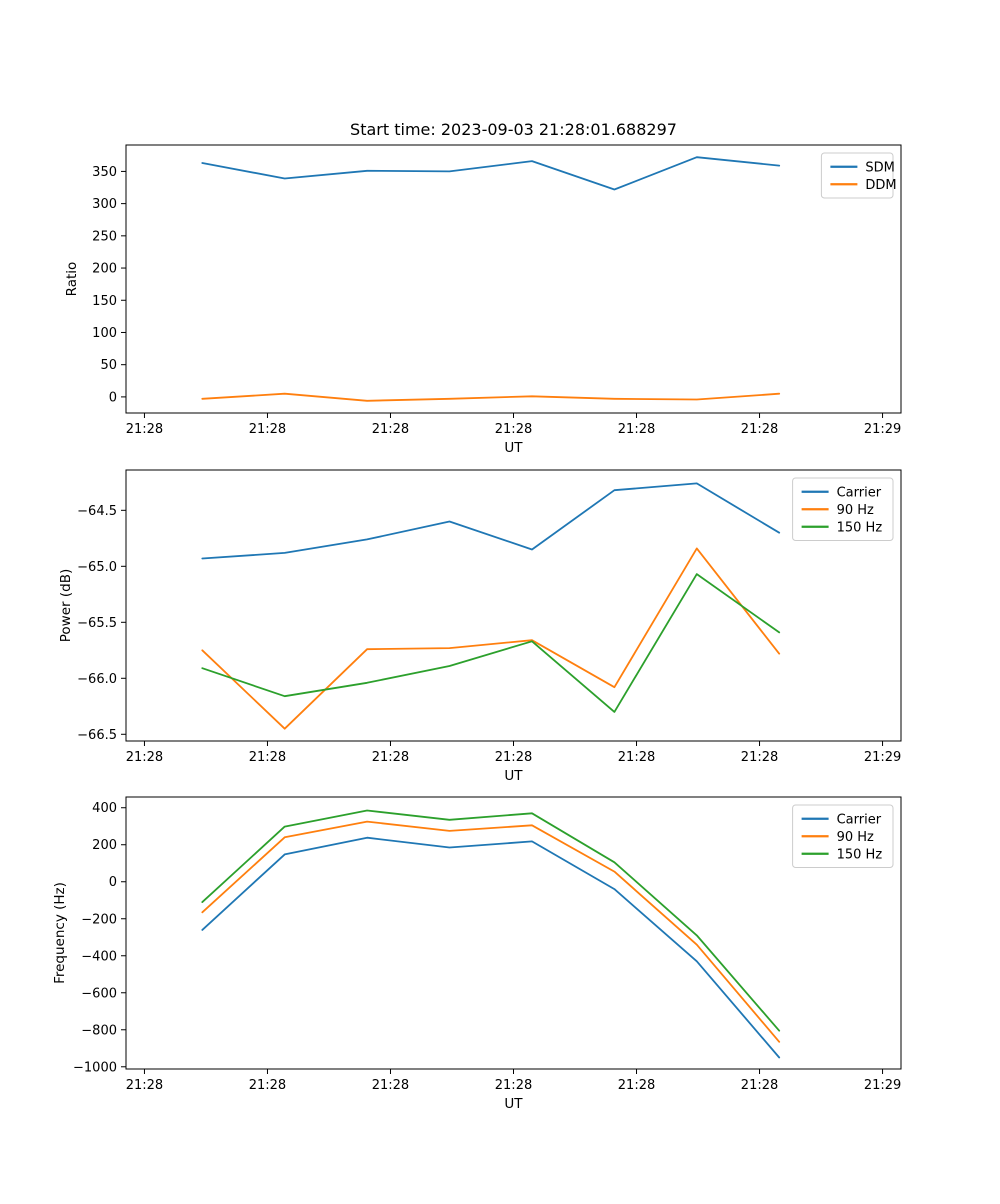 The height and width of the screenshot is (1204, 1000). Describe the element at coordinates (104, 236) in the screenshot. I see `y-tick-label: 250` at that location.